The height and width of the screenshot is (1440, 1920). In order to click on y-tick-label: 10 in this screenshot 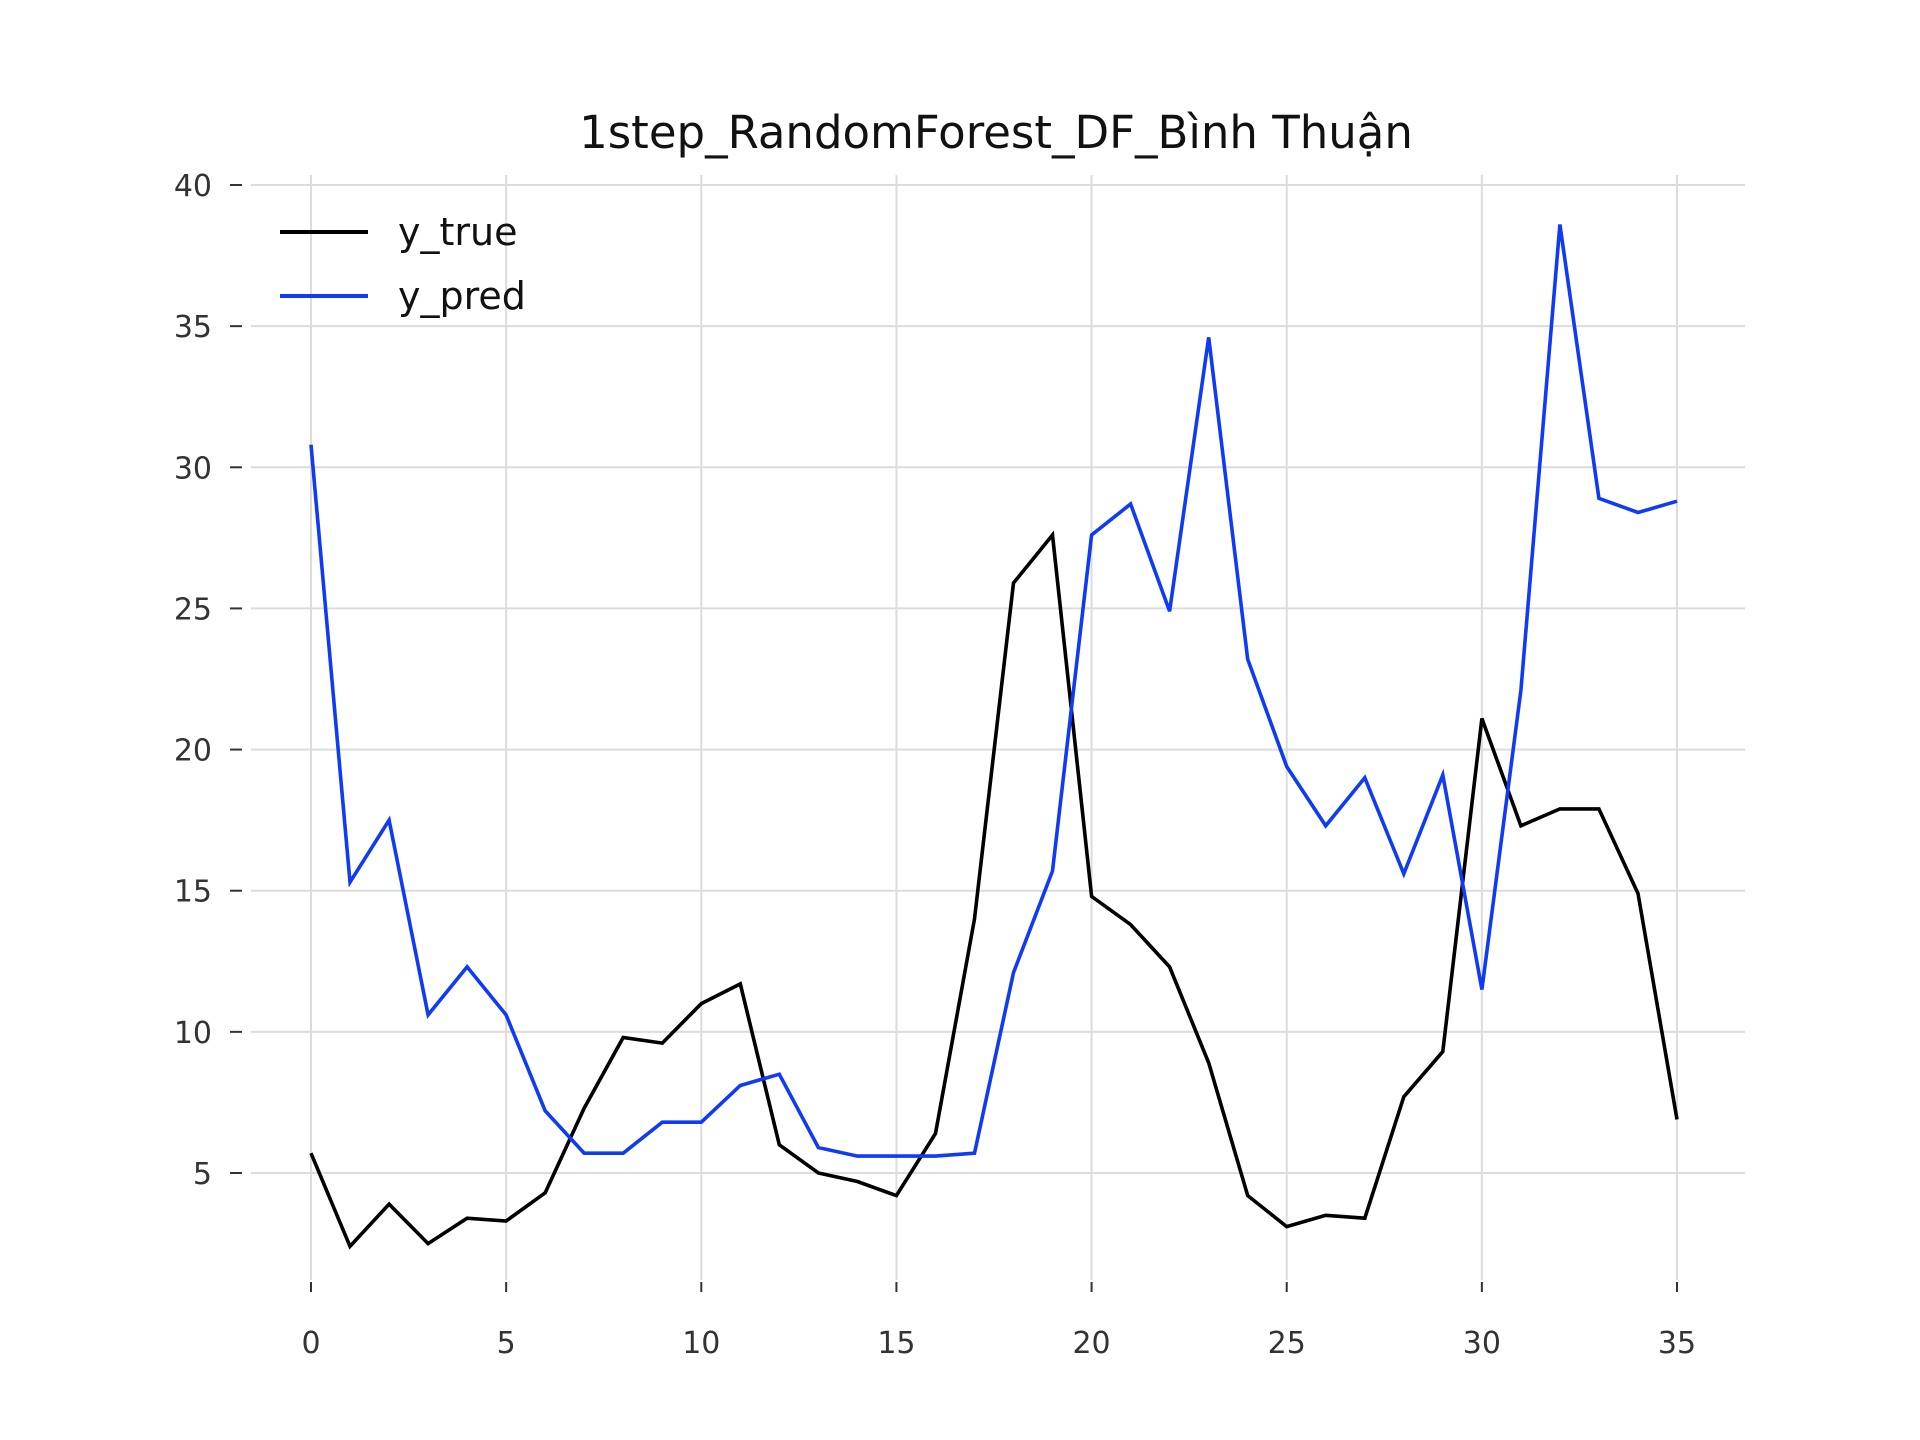, I will do `click(193, 1033)`.